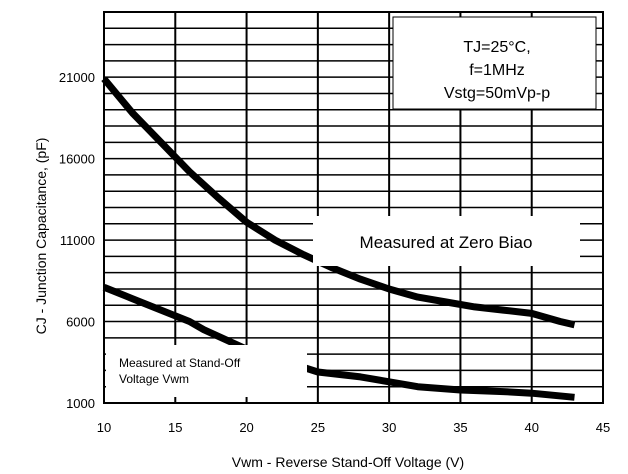 The image size is (628, 474). I want to click on x-tick-label: 45, so click(603, 427).